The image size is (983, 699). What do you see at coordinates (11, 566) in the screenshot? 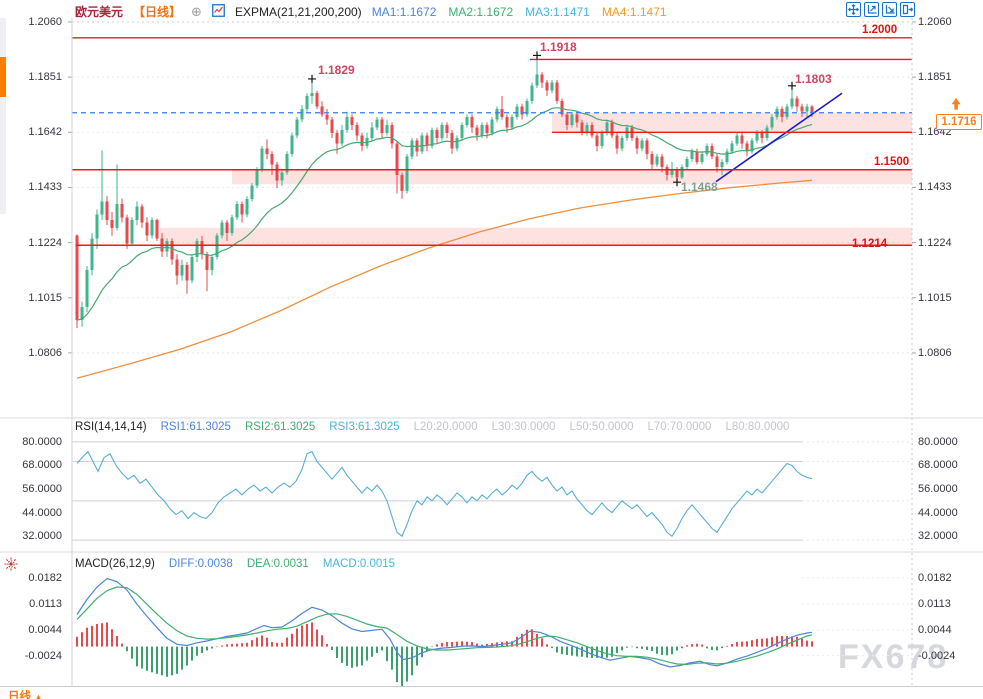
I see `alert-sun-icon` at bounding box center [11, 566].